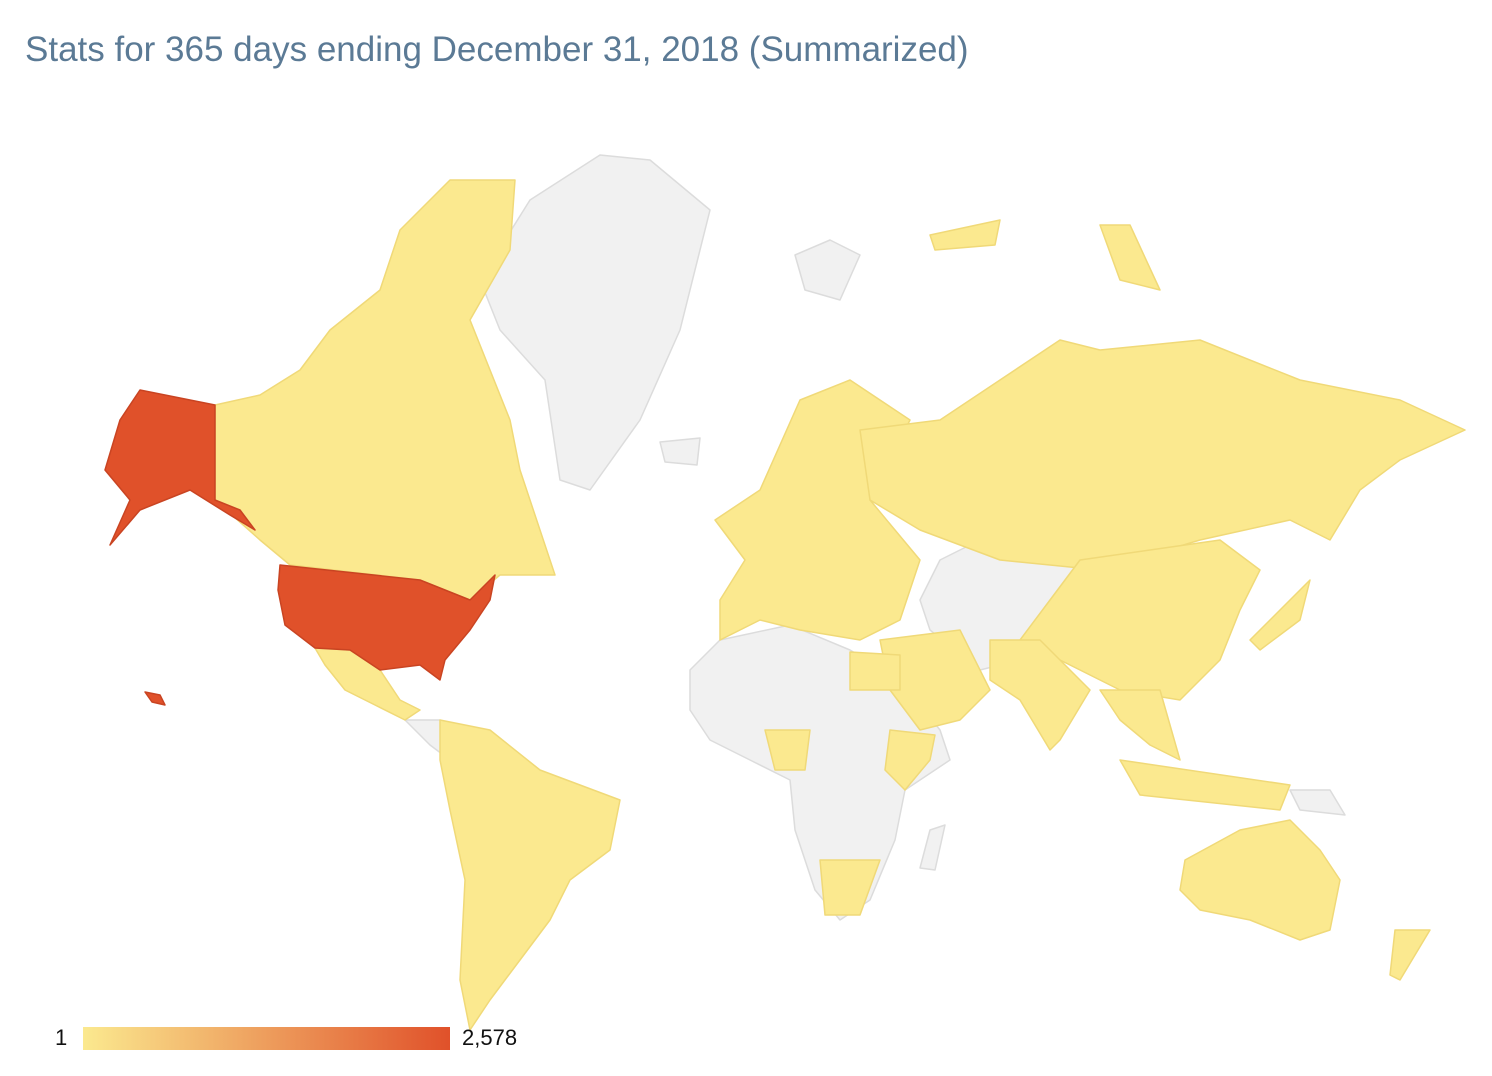 Image resolution: width=1492 pixels, height=1076 pixels. I want to click on united-states, so click(386, 622).